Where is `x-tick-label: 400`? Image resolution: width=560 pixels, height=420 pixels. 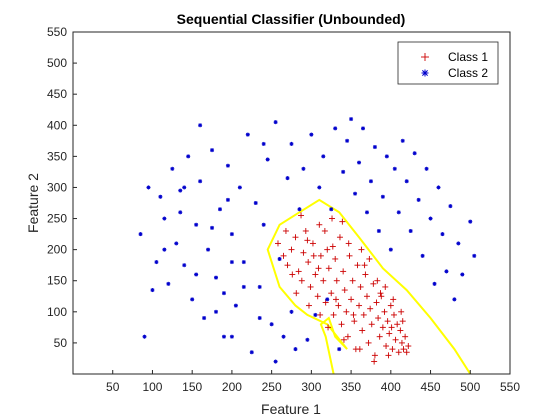
x-tick-label: 400 is located at coordinates (391, 387).